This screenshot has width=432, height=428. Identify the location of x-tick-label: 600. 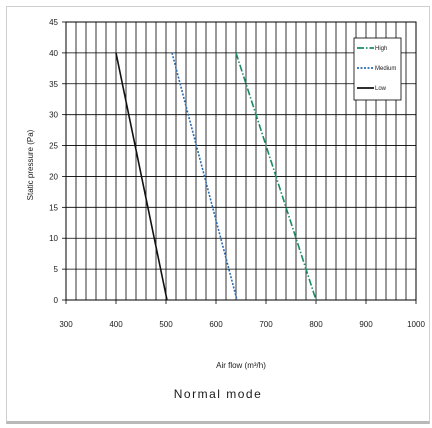
(216, 324).